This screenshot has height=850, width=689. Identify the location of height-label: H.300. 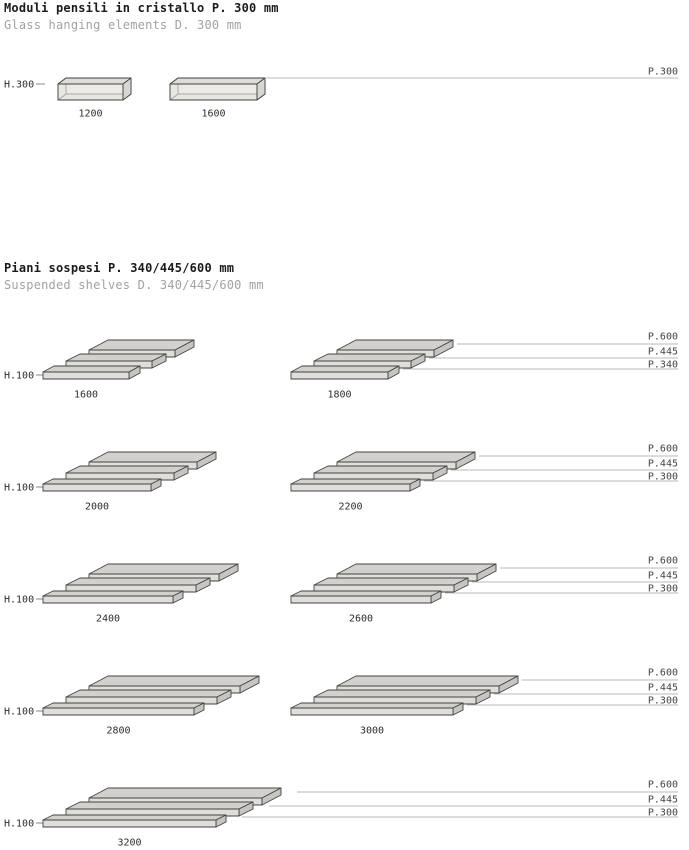
(19, 84).